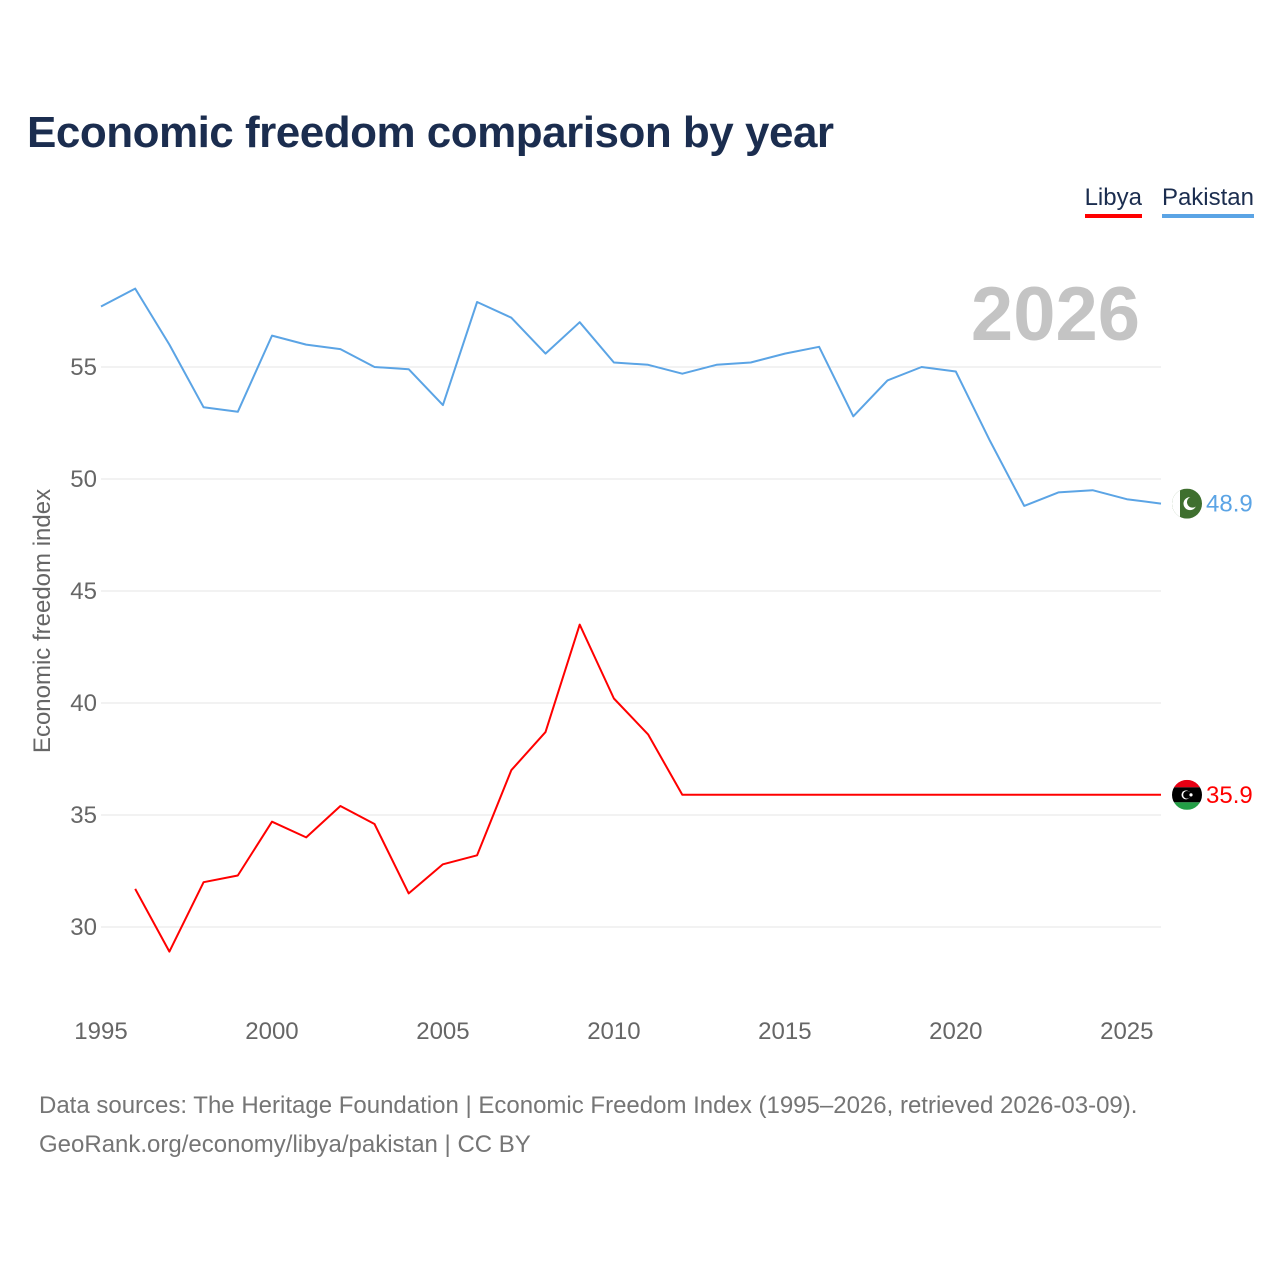  Describe the element at coordinates (955, 1031) in the screenshot. I see `x-tick-2020: 2020` at that location.